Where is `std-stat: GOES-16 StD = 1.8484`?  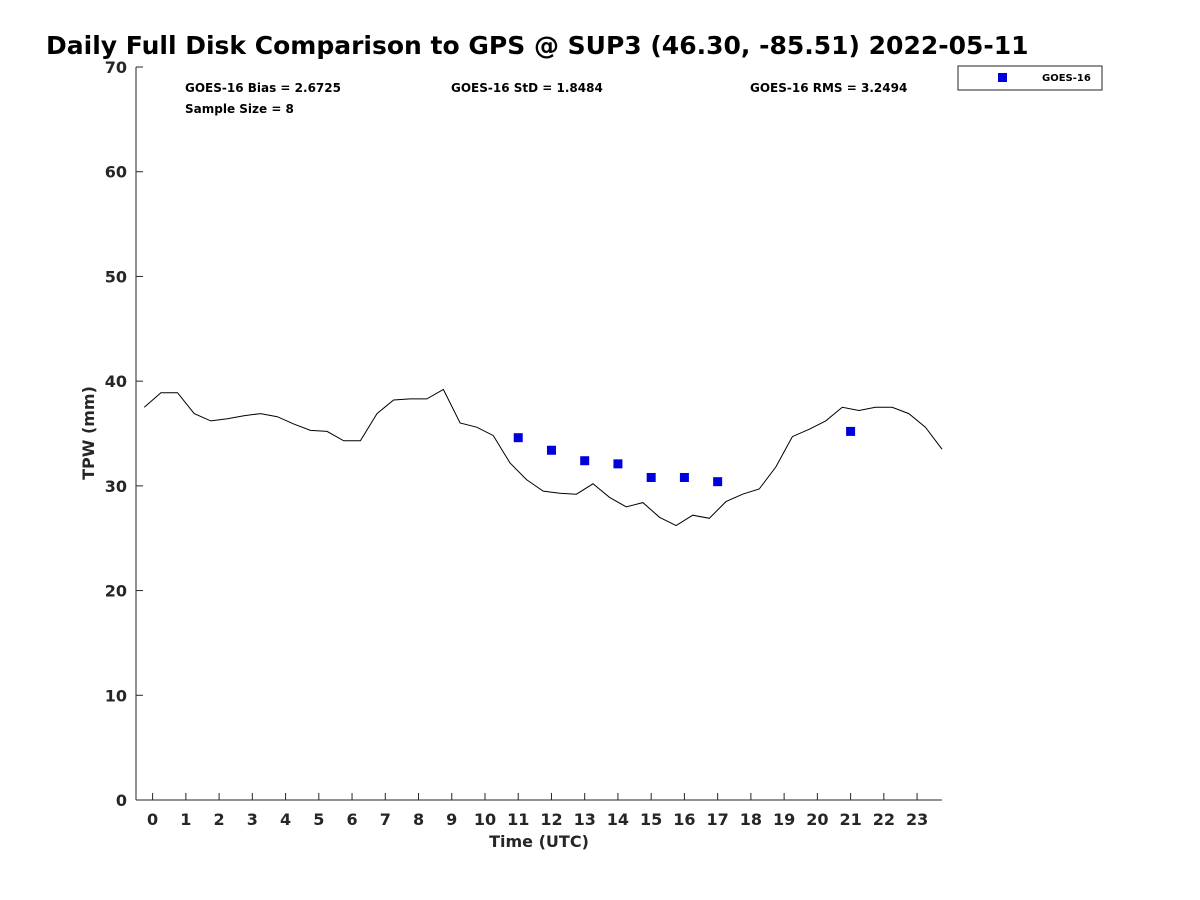
std-stat: GOES-16 StD = 1.8484 is located at coordinates (527, 88).